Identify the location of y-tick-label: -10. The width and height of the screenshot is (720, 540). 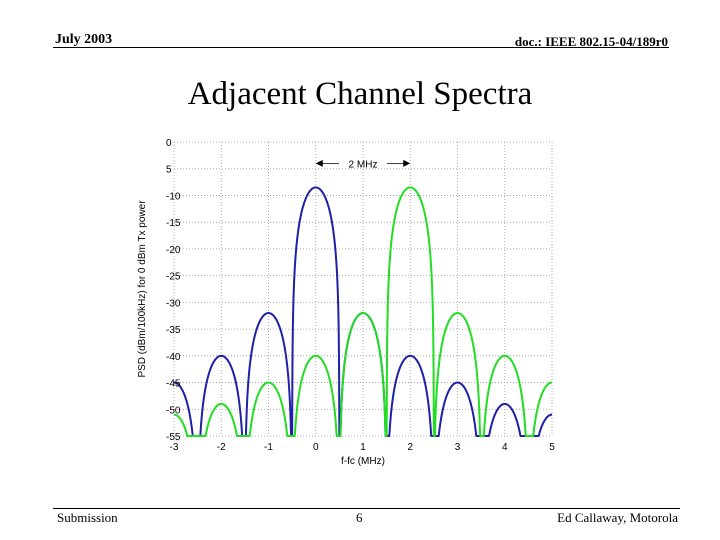
(173, 196).